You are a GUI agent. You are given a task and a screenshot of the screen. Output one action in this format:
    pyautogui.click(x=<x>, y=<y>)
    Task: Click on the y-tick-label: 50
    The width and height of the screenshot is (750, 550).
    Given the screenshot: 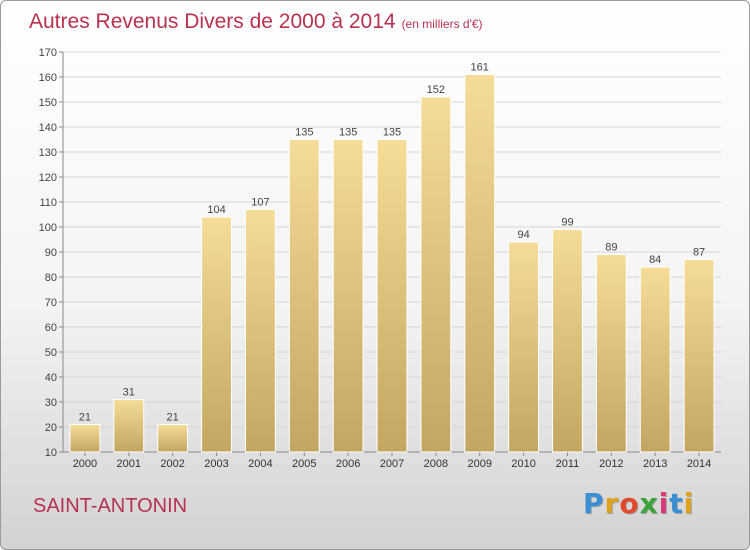 What is the action you would take?
    pyautogui.click(x=51, y=353)
    